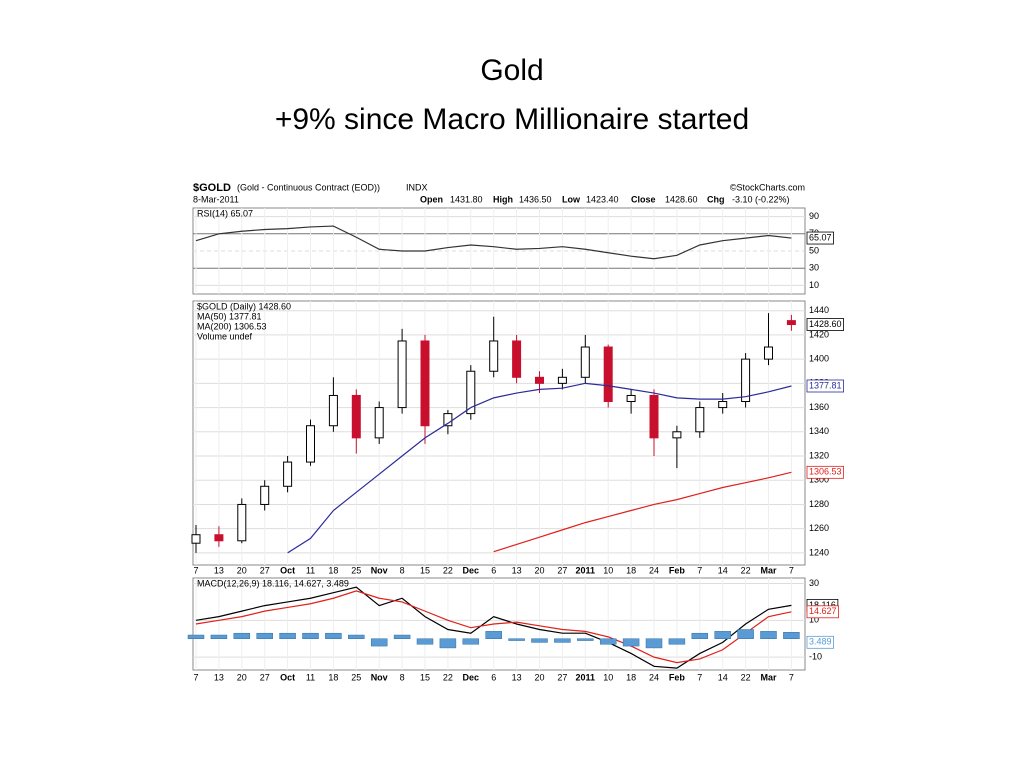 This screenshot has height=773, width=1024. I want to click on high: 1436.50, so click(535, 199).